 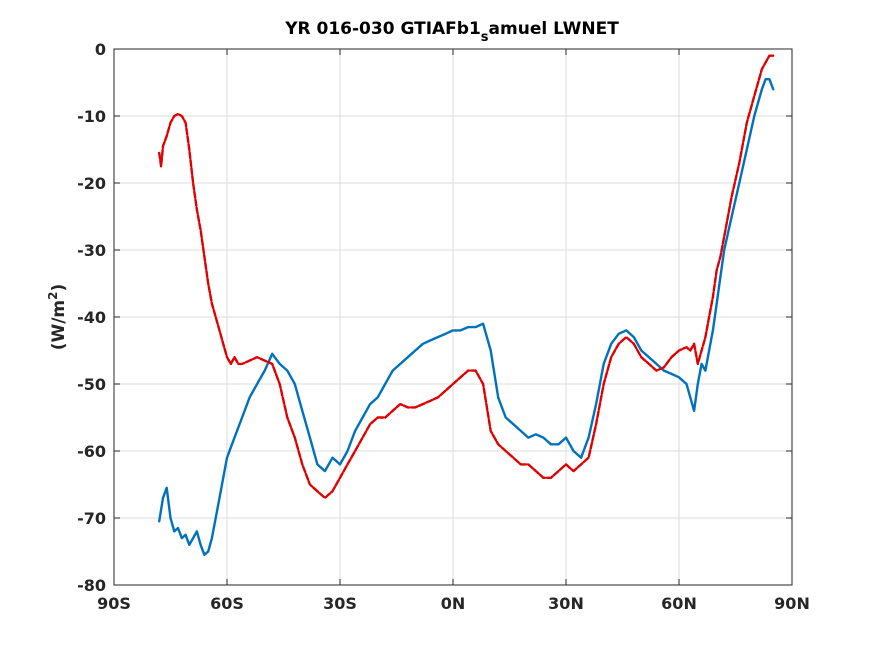 What do you see at coordinates (59, 288) in the screenshot?
I see `ylabel-tail: )` at bounding box center [59, 288].